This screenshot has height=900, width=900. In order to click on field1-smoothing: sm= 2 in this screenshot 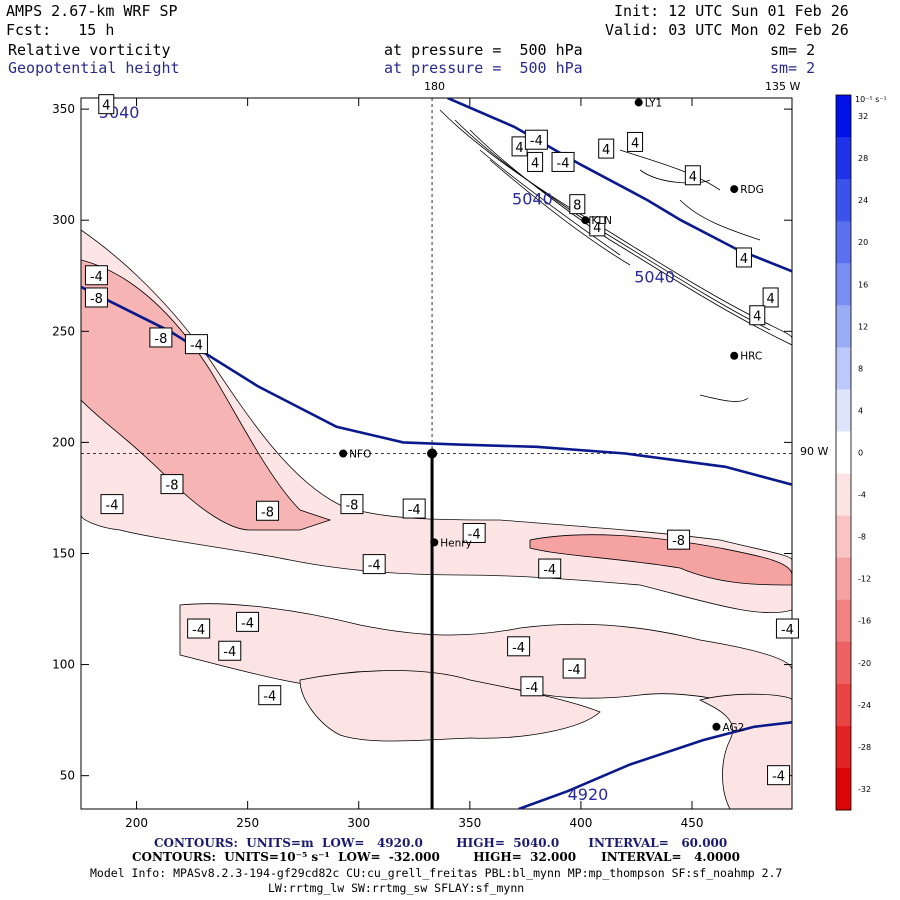, I will do `click(793, 50)`.